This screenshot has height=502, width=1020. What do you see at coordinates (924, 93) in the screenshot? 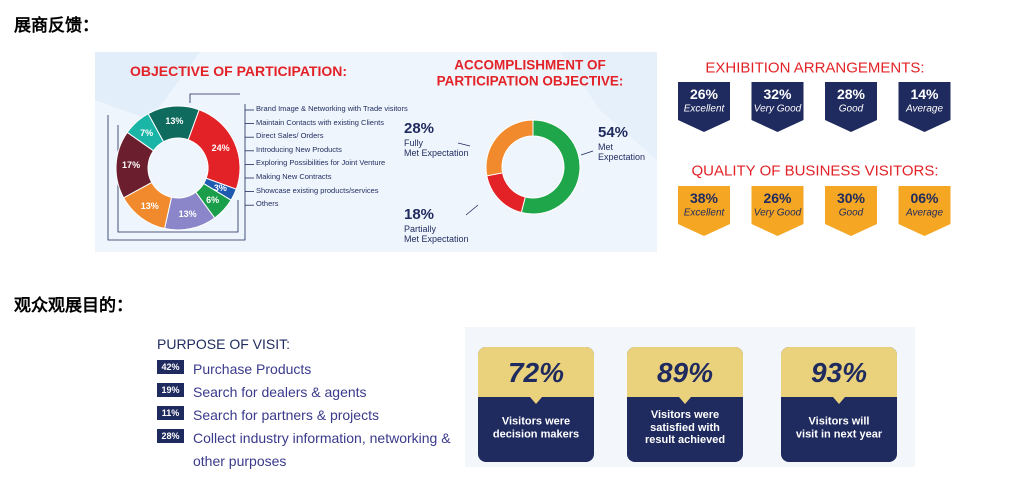
I see `badge-value: 14%` at bounding box center [924, 93].